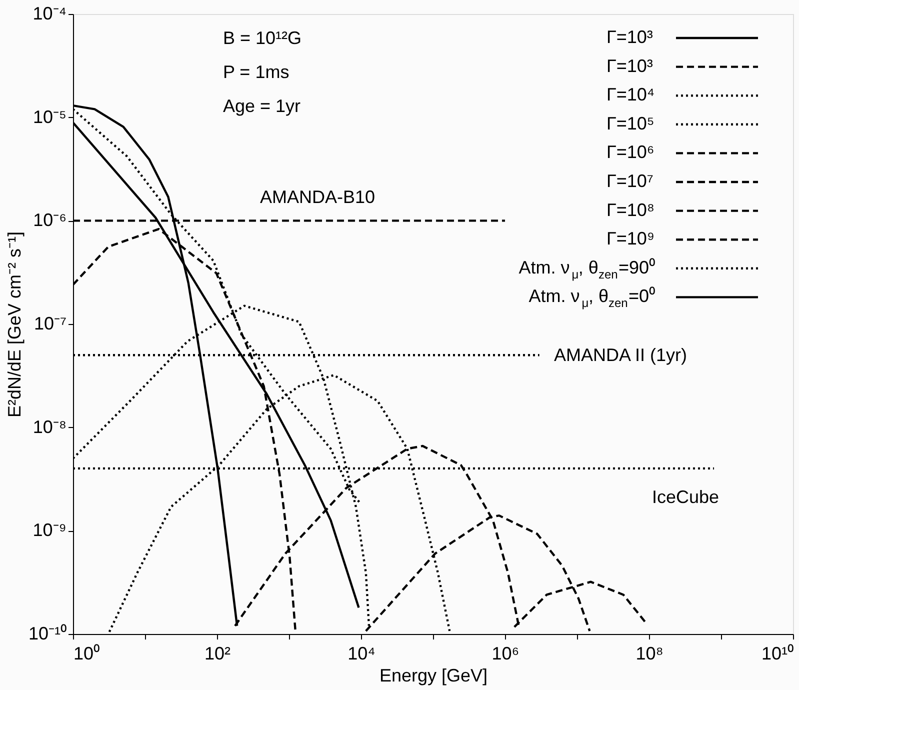  What do you see at coordinates (217, 654) in the screenshot?
I see `x-tick-label: 10²` at bounding box center [217, 654].